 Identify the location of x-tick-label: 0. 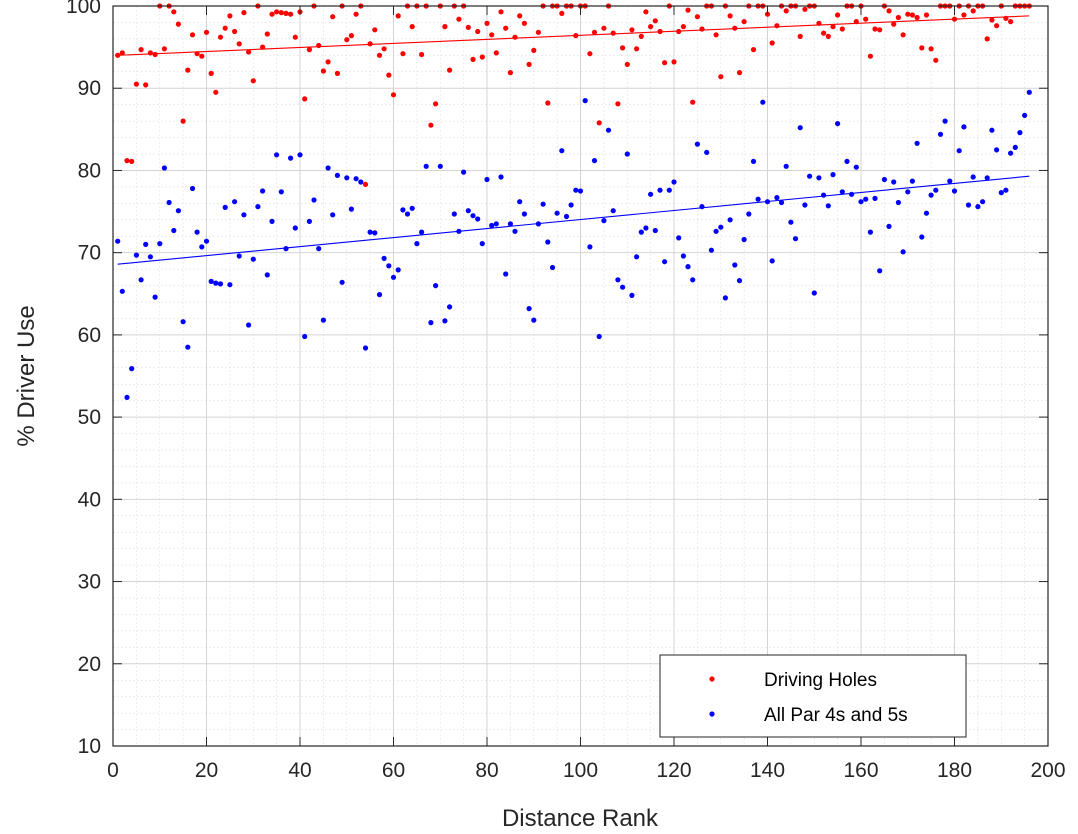
(113, 770).